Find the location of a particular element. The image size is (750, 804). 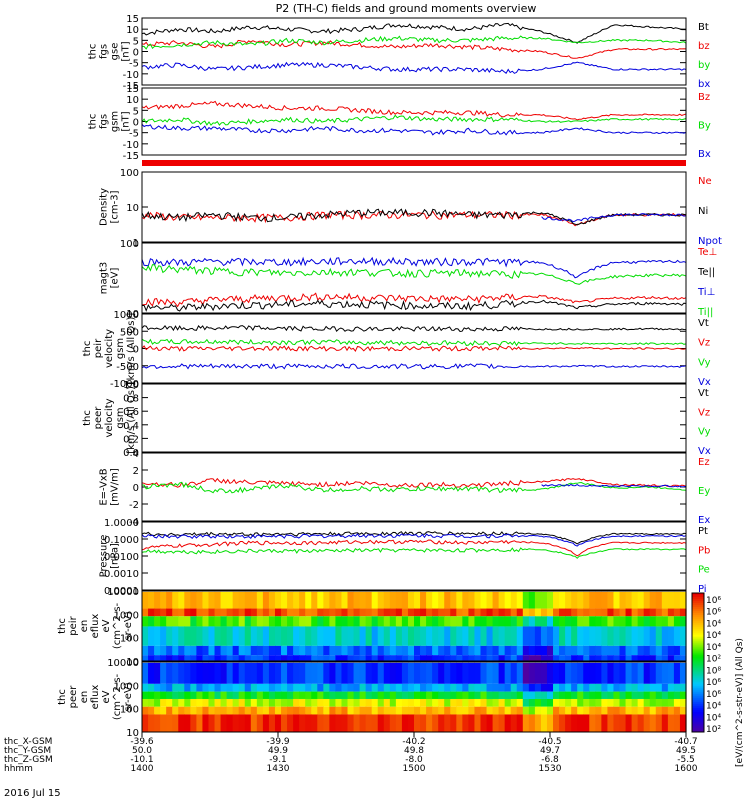

legend-entry: Vx is located at coordinates (704, 382).